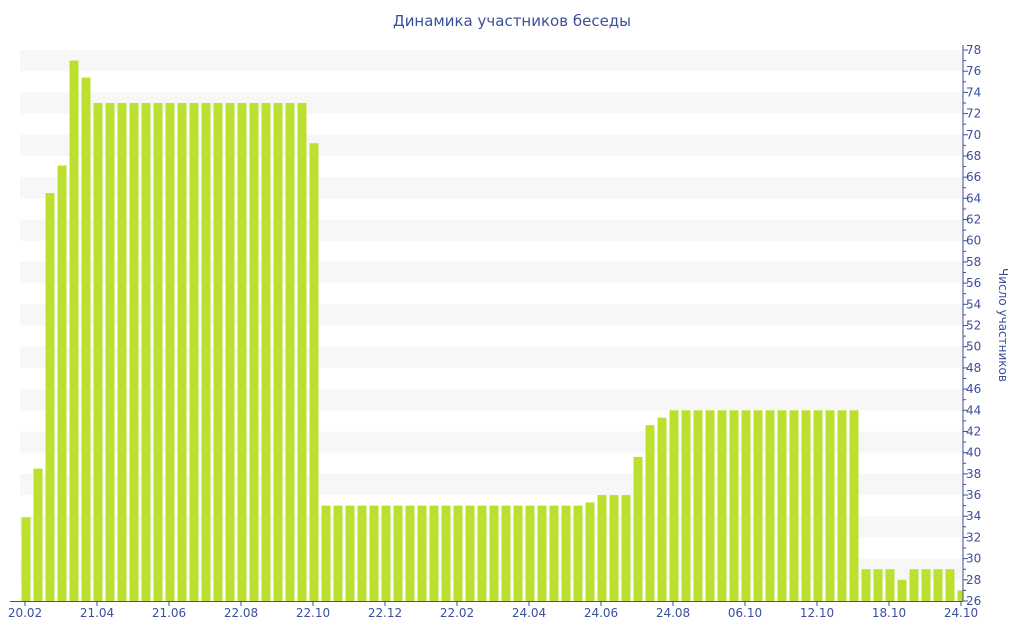 The height and width of the screenshot is (640, 1024). What do you see at coordinates (97, 613) in the screenshot?
I see `x-tick-label: 21.04` at bounding box center [97, 613].